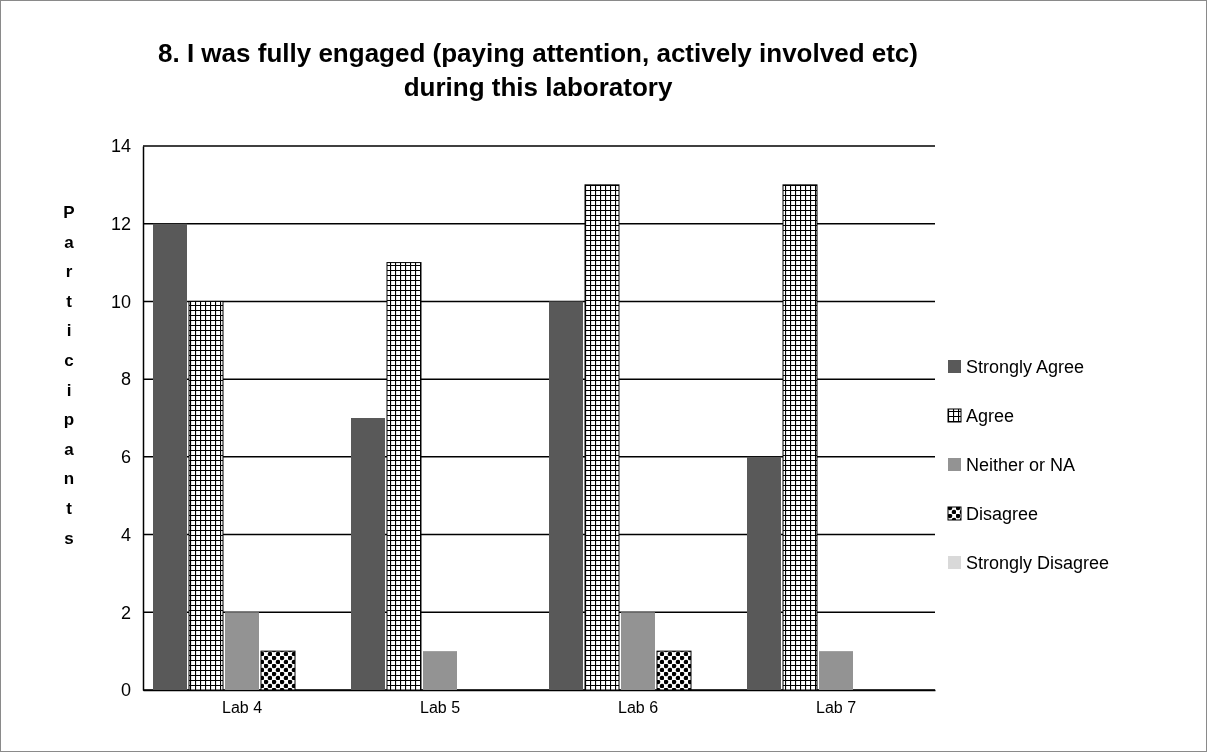  I want to click on legend-label: Strongly Disagree, so click(1038, 563).